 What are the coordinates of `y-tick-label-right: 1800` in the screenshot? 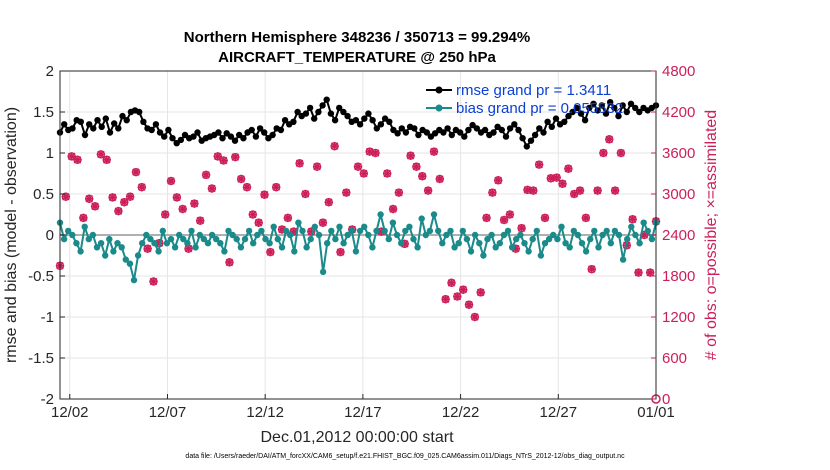 It's located at (678, 276).